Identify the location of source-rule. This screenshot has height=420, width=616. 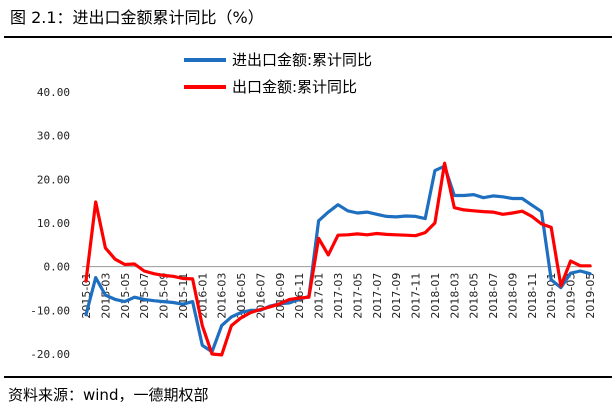
(308, 377).